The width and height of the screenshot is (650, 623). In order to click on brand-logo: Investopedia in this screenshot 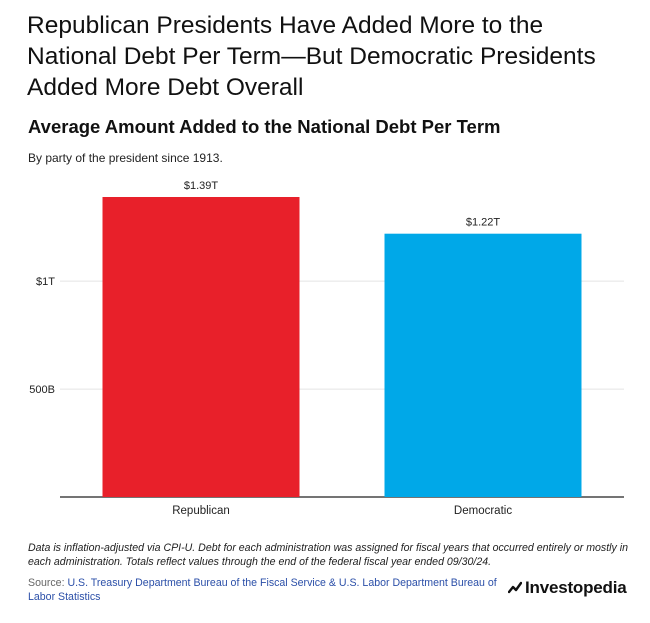, I will do `click(567, 588)`.